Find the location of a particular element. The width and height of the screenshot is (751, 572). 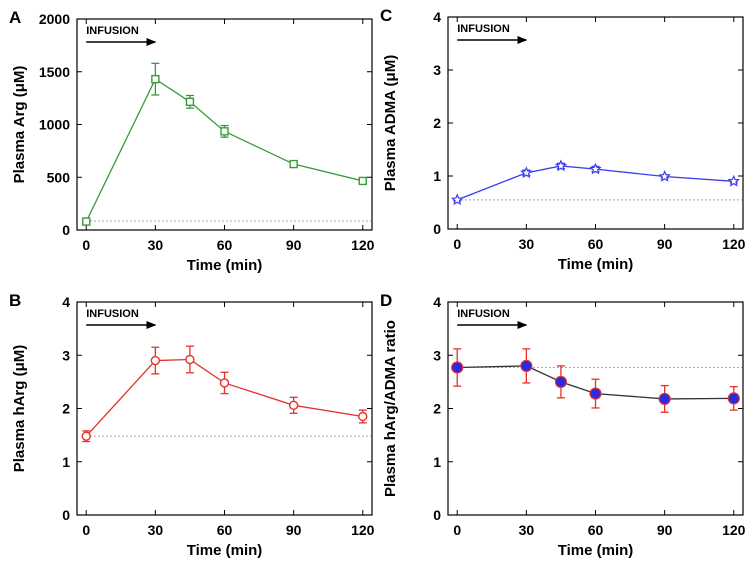

y-tick-label: 1500 is located at coordinates (54, 72).